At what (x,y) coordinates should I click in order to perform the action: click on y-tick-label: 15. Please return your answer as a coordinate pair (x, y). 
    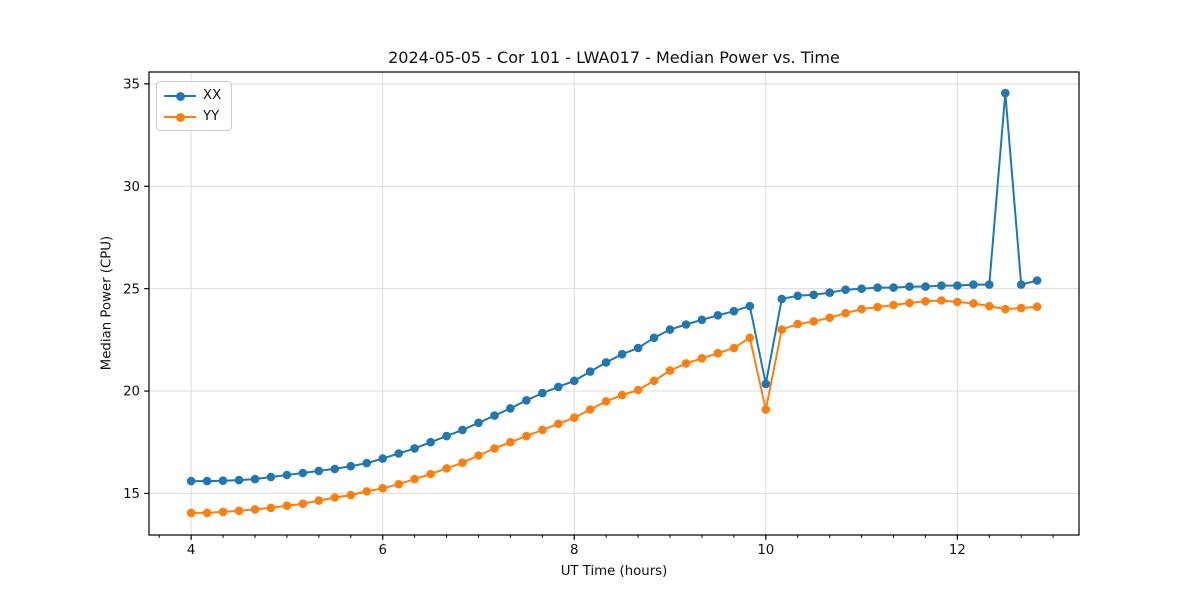
    Looking at the image, I should click on (131, 494).